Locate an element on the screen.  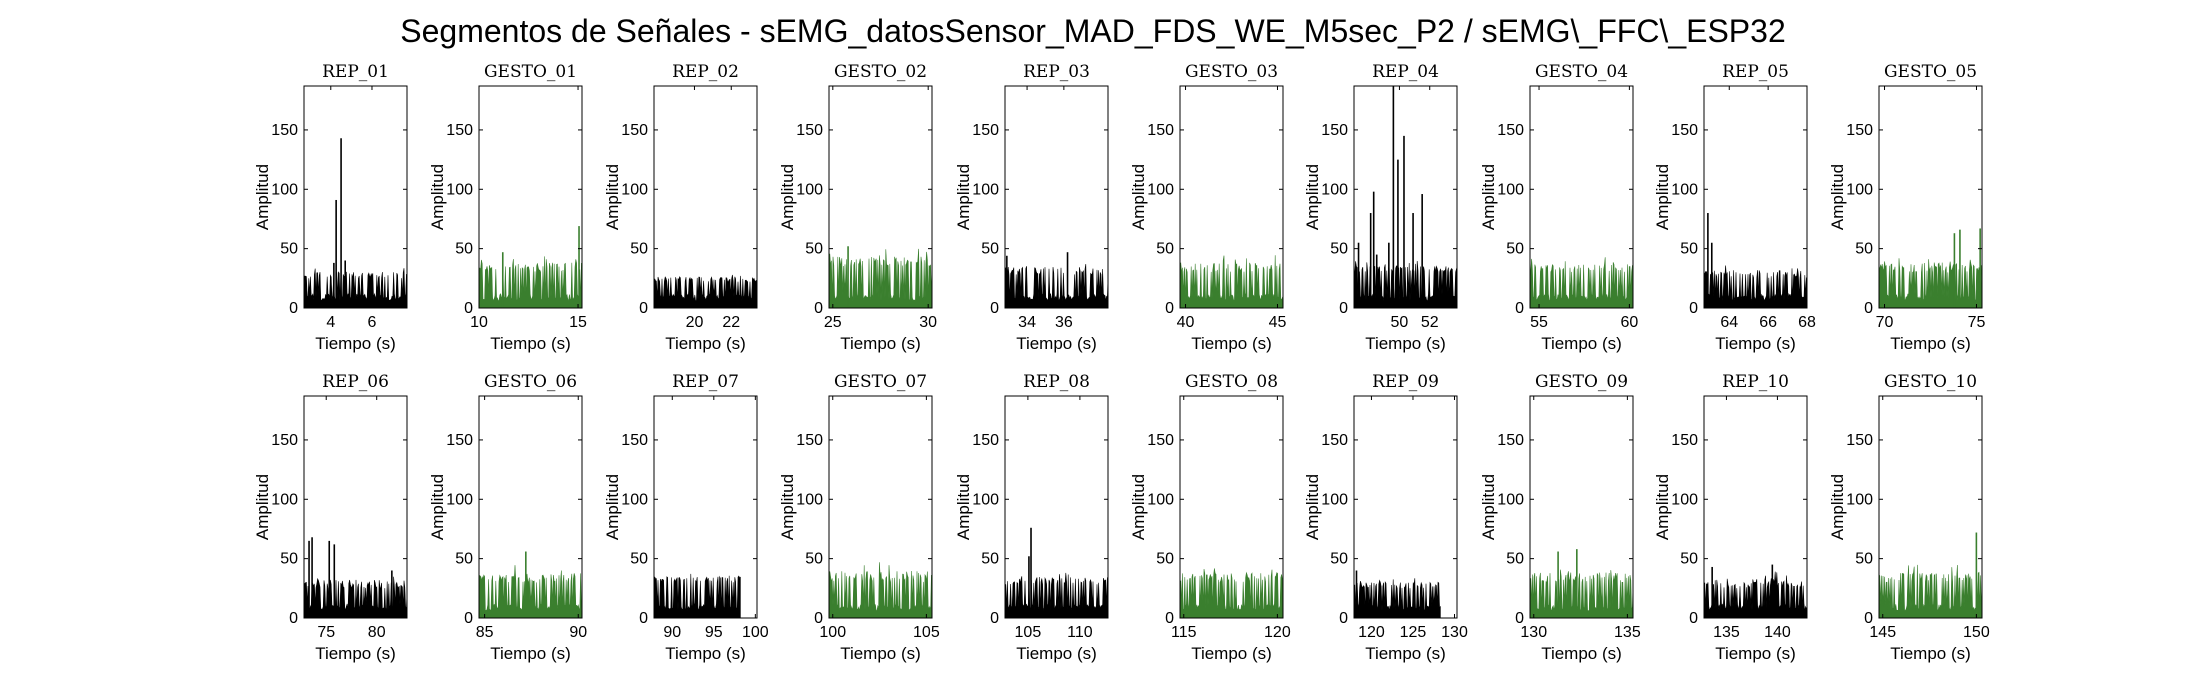
x-tick-label: 130 is located at coordinates (1454, 632).